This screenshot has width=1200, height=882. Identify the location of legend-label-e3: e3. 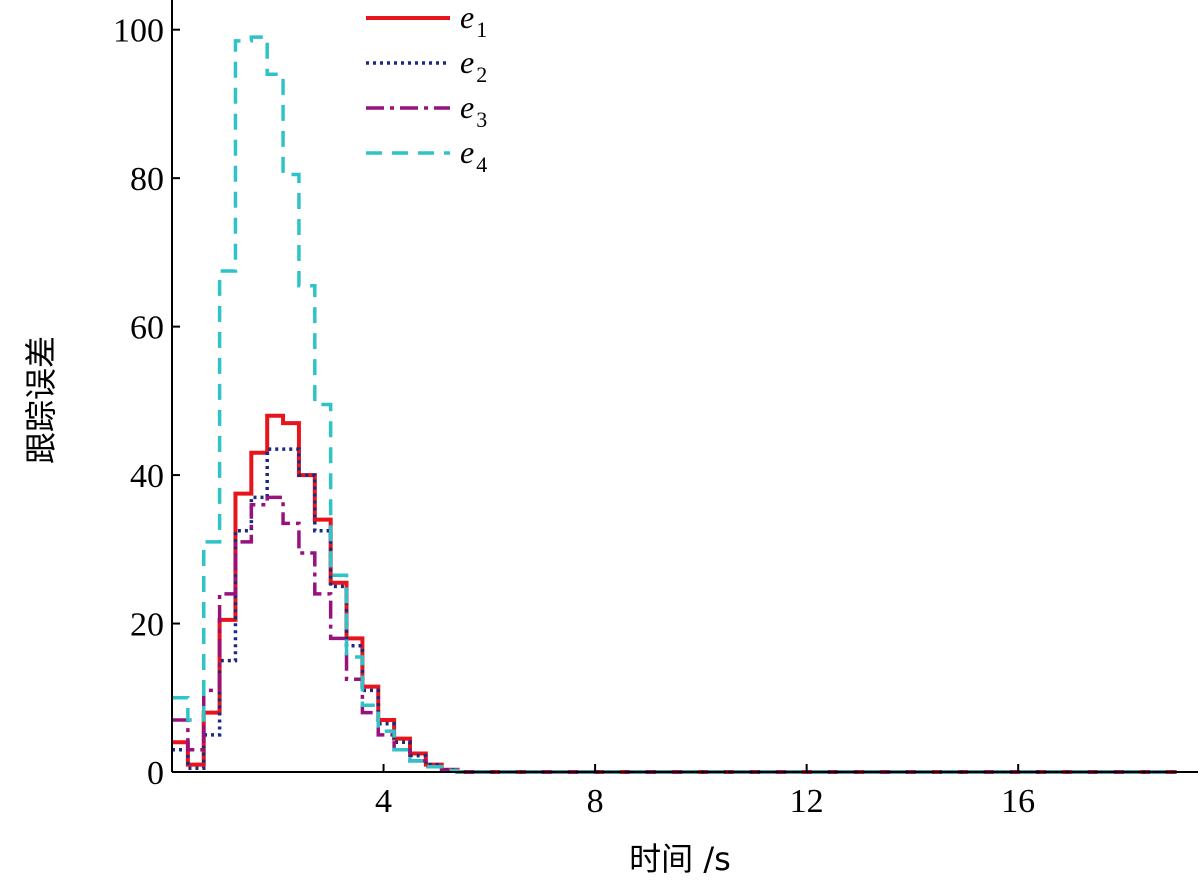
(473, 110).